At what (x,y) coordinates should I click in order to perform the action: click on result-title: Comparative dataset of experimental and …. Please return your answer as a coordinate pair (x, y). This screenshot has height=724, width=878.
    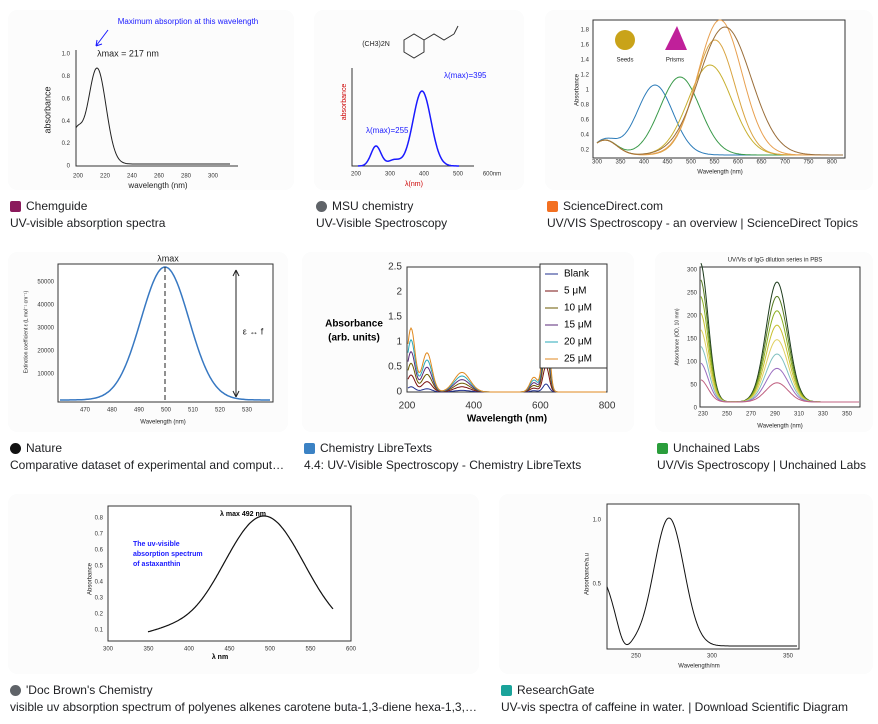
    Looking at the image, I should click on (149, 465).